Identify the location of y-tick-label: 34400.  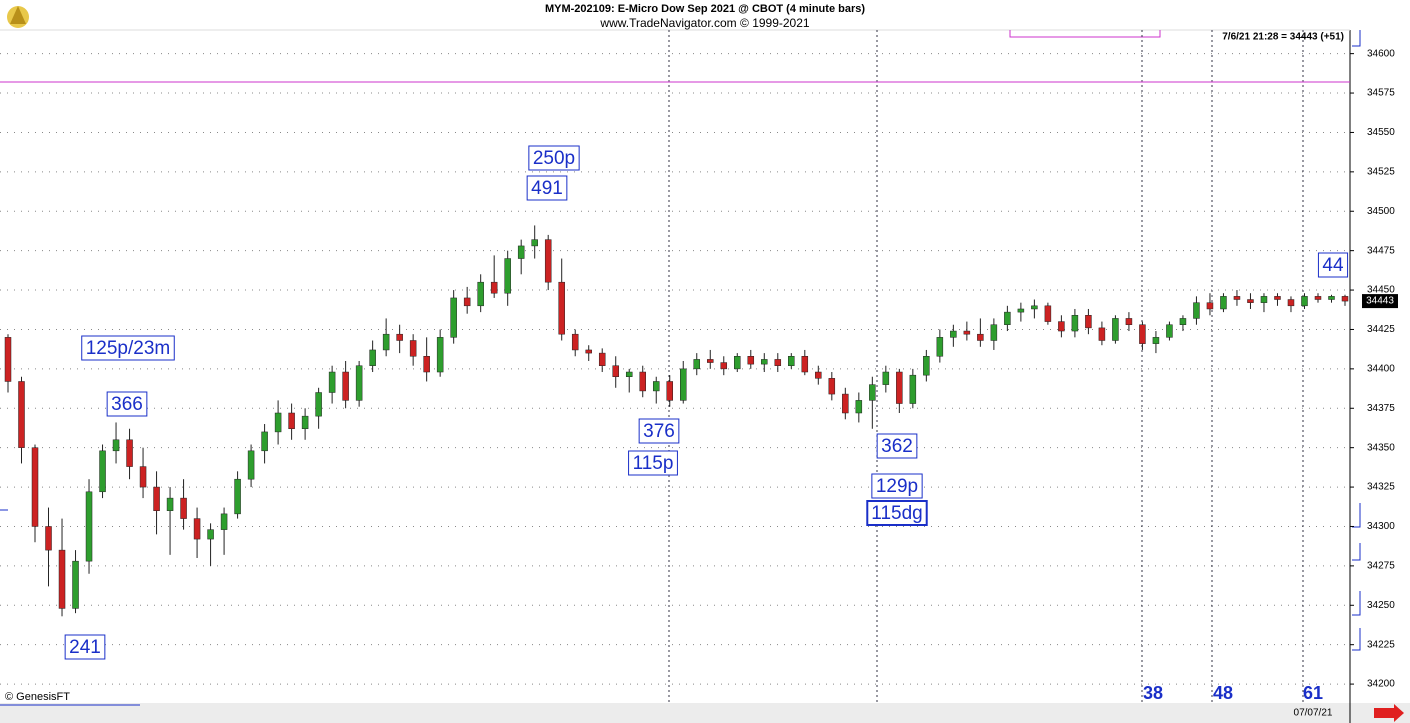
(1381, 369).